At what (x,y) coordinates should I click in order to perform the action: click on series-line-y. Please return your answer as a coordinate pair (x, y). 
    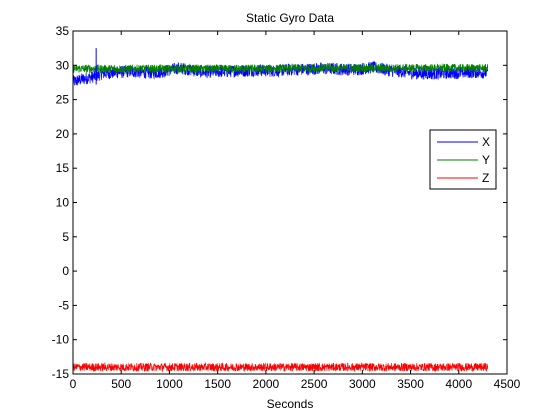
    Looking at the image, I should click on (280, 69).